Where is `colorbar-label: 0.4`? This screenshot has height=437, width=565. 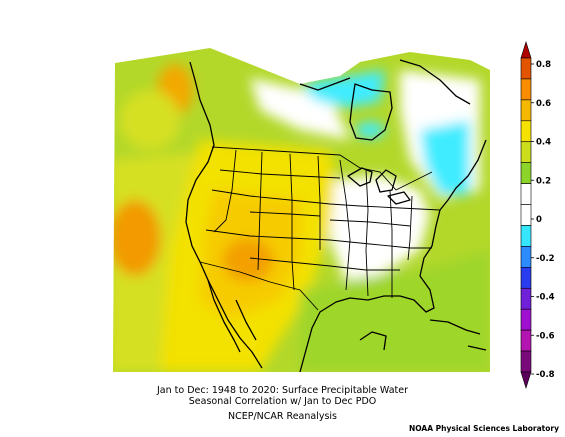 colorbar-label: 0.4 is located at coordinates (543, 143).